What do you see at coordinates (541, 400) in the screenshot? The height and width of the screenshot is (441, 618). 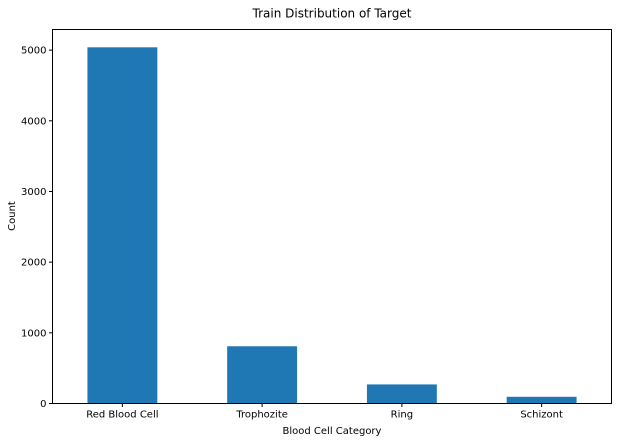 I see `bar-schizont` at bounding box center [541, 400].